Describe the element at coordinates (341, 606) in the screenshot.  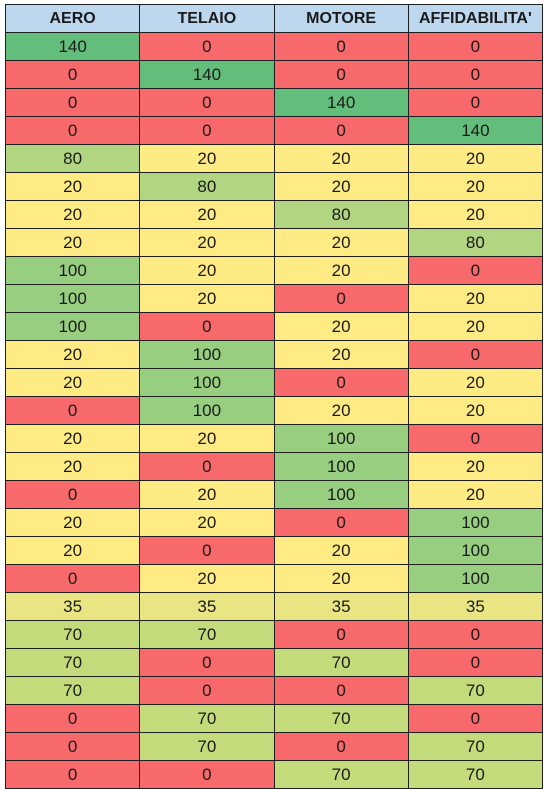
I see `cell-motore: 35` at that location.